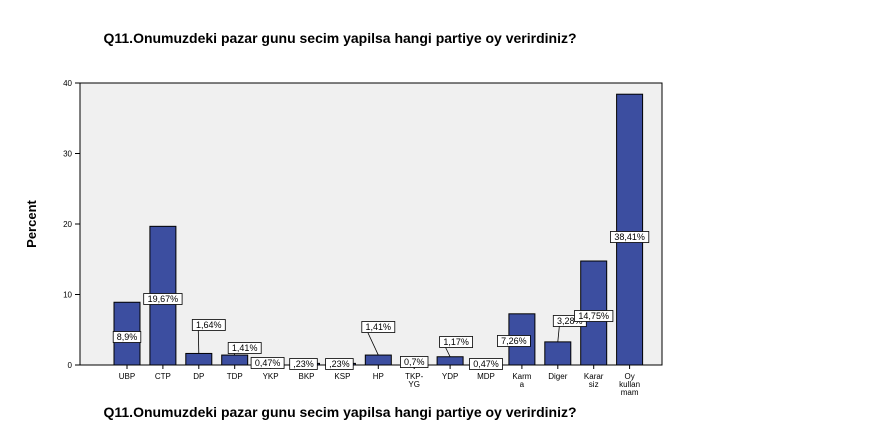 The width and height of the screenshot is (880, 440). What do you see at coordinates (306, 376) in the screenshot?
I see `x-tick-label: BKP` at bounding box center [306, 376].